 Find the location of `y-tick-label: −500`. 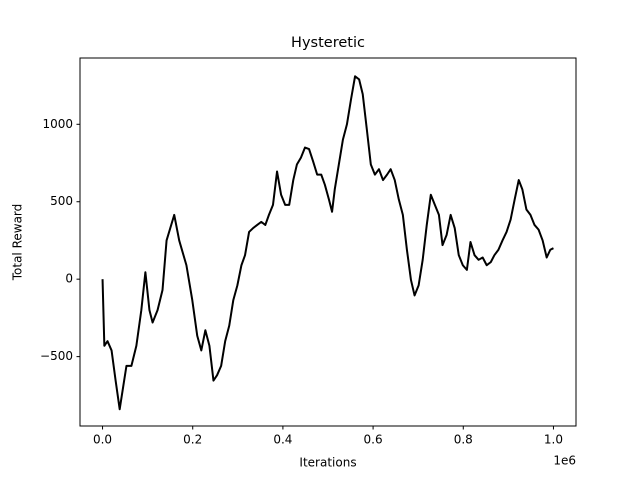

y-tick-label: −500 is located at coordinates (56, 356).